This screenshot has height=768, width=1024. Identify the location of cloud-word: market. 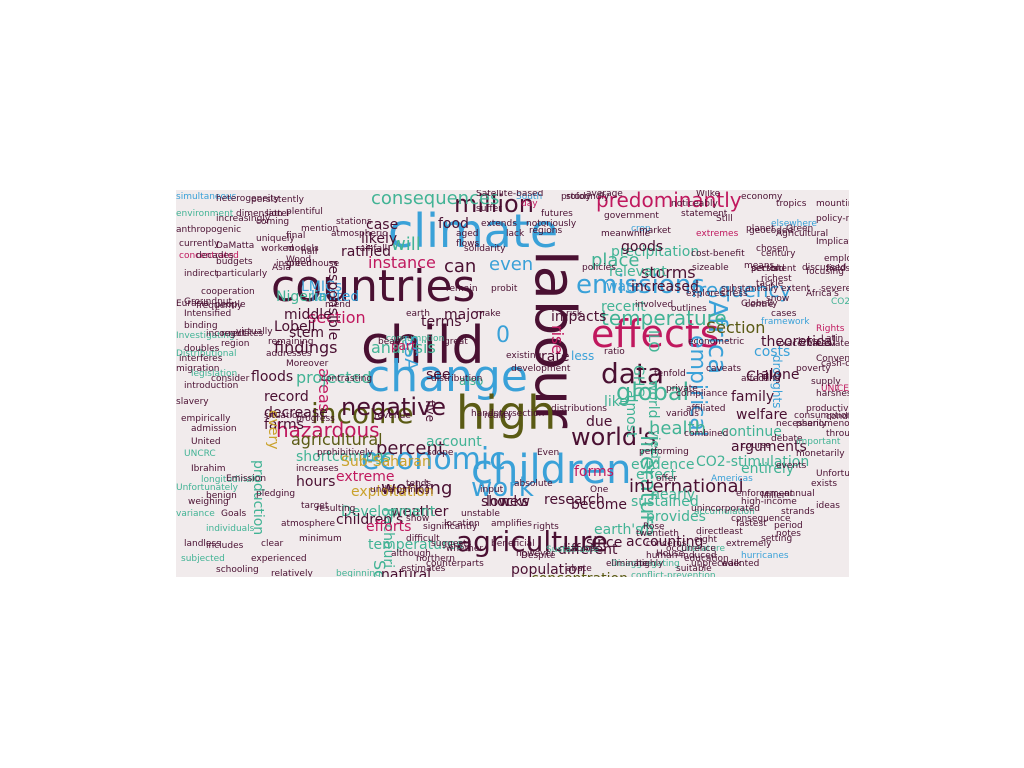
(655, 231).